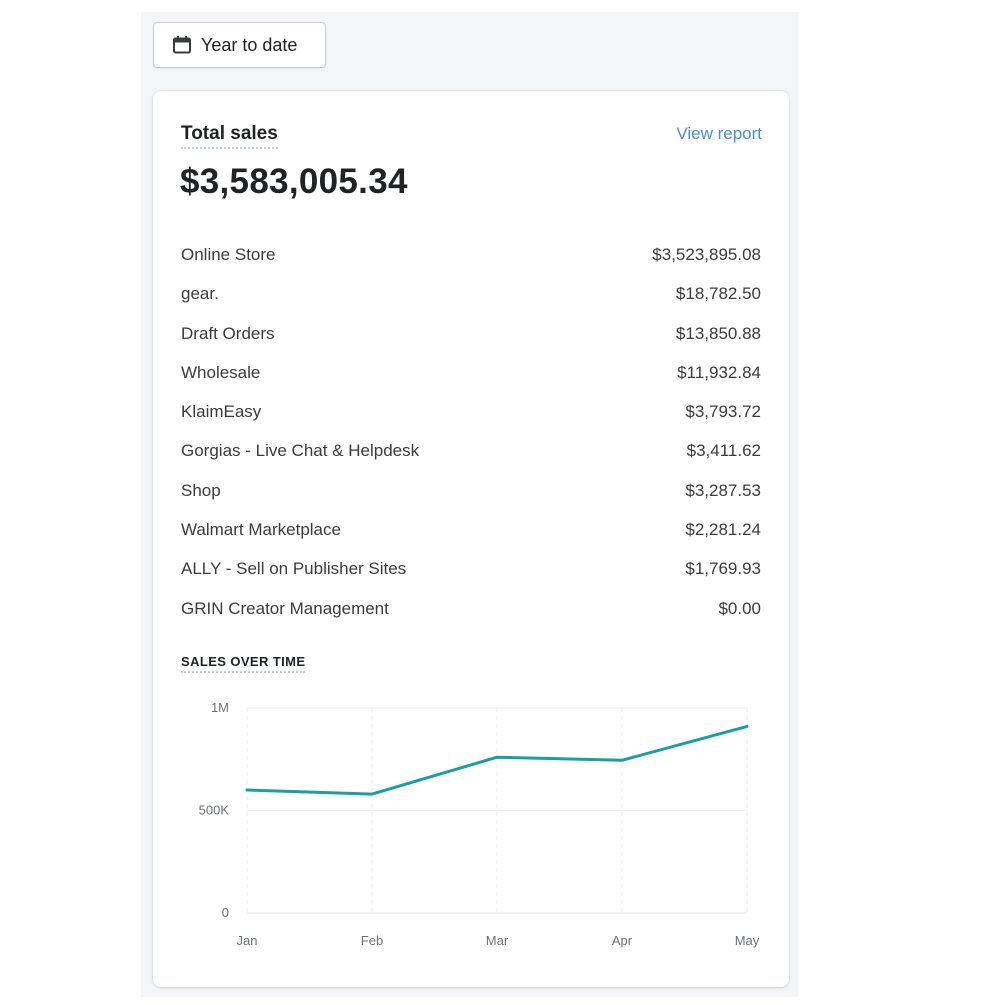  What do you see at coordinates (214, 810) in the screenshot?
I see `y-tick-label: 500K` at bounding box center [214, 810].